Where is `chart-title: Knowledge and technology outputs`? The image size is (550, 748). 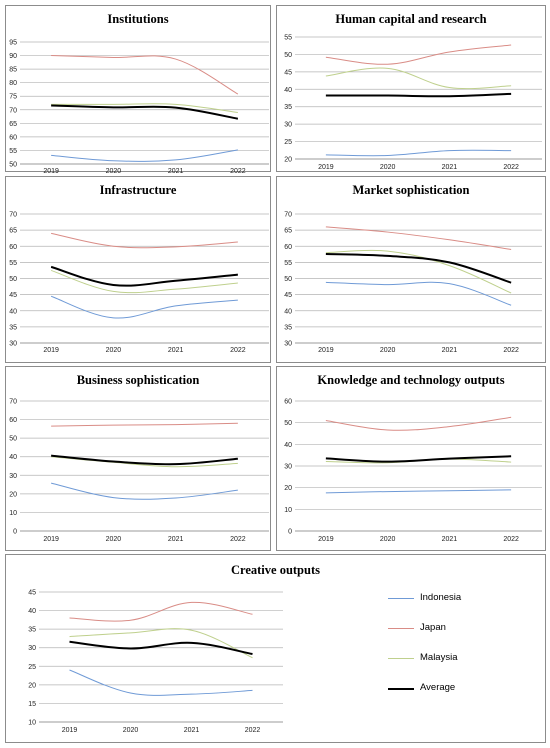
chart-title: Knowledge and technology outputs is located at coordinates (411, 380).